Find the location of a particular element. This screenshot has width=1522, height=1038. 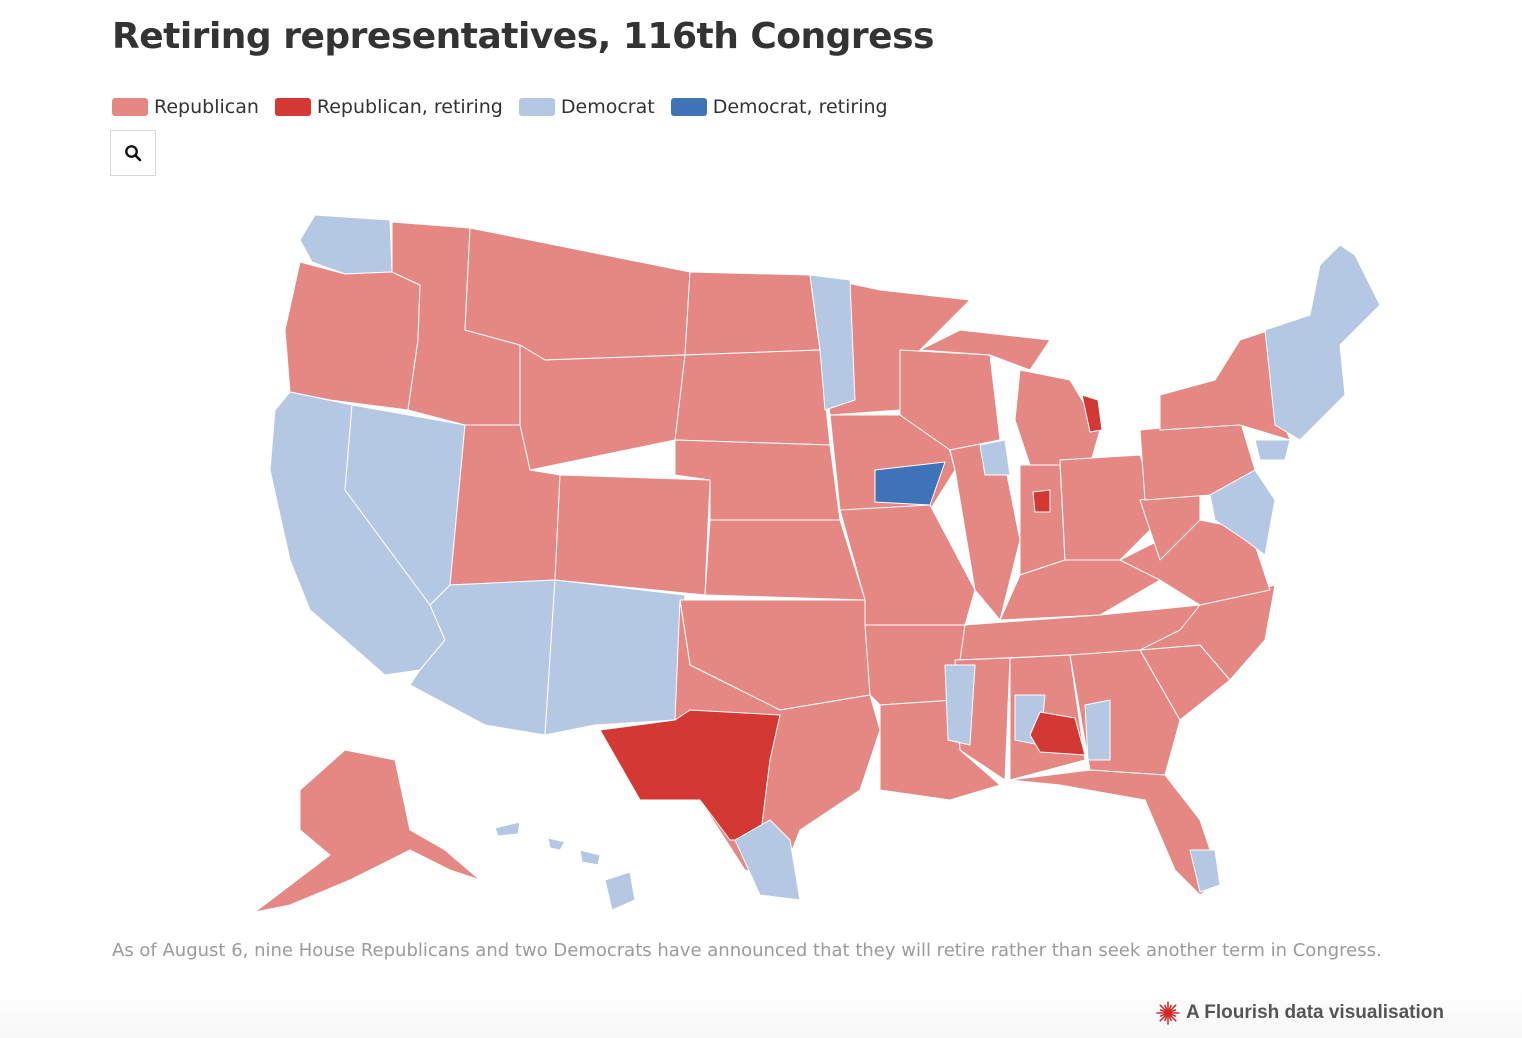

flourish-logo-icon is located at coordinates (1168, 1013).